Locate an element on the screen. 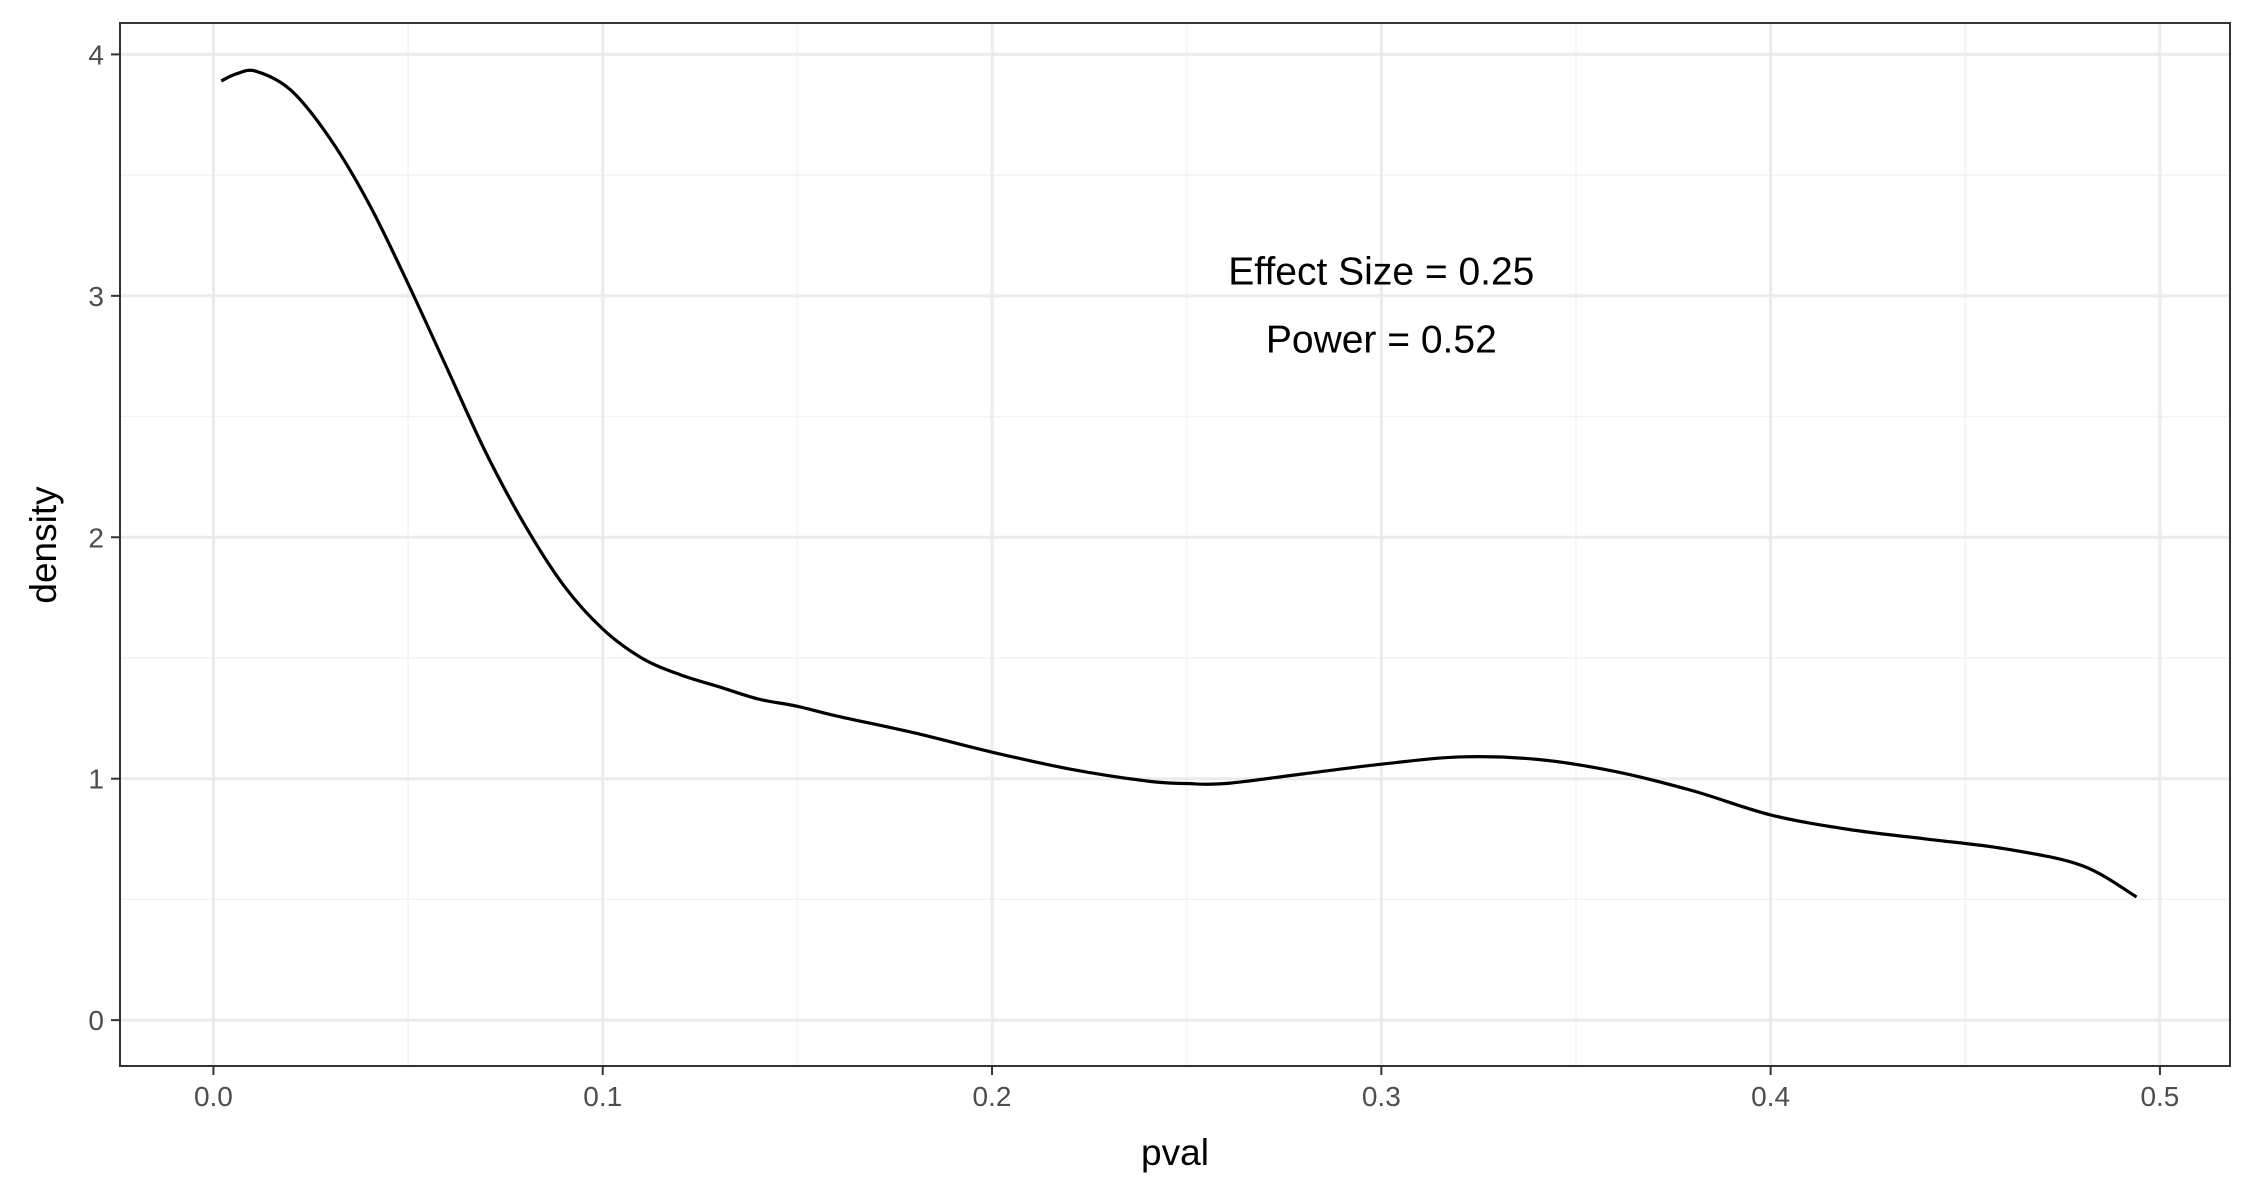  x-tick-label: 0.3 is located at coordinates (1381, 1096).